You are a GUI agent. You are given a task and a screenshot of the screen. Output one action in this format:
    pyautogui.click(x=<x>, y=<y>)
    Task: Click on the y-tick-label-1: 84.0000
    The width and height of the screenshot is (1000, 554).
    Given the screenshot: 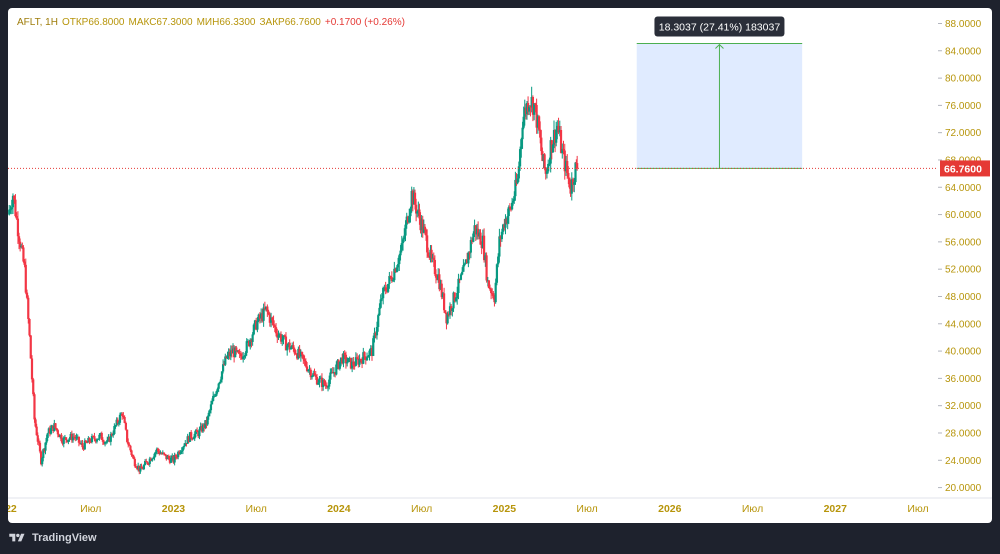 What is the action you would take?
    pyautogui.click(x=963, y=51)
    